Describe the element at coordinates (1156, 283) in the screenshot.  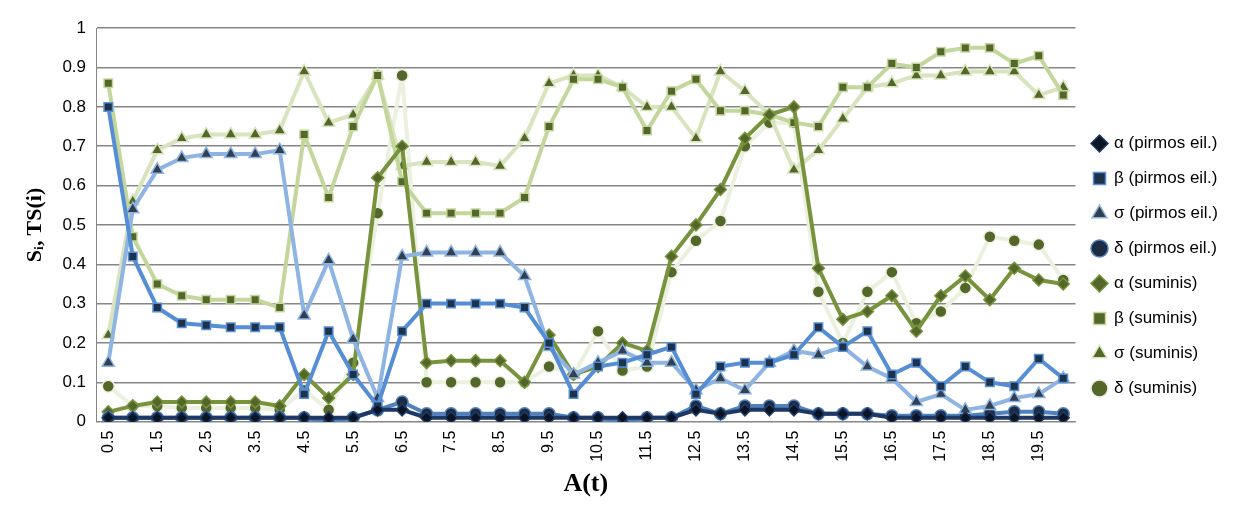
I see `legend-label: α (suminis)` at that location.